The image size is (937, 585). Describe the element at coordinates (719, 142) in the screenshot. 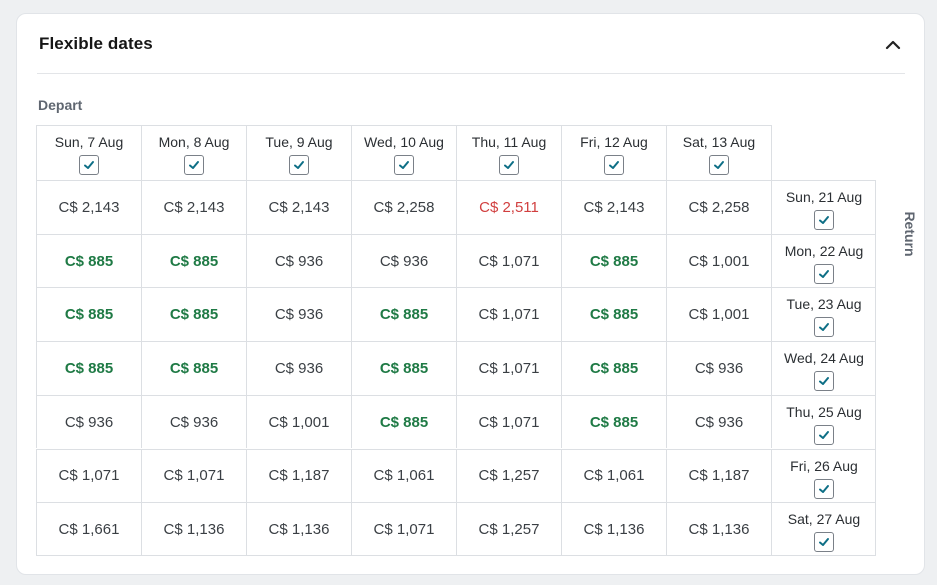

I see `depart-date-label: Sat, 13 Aug` at that location.